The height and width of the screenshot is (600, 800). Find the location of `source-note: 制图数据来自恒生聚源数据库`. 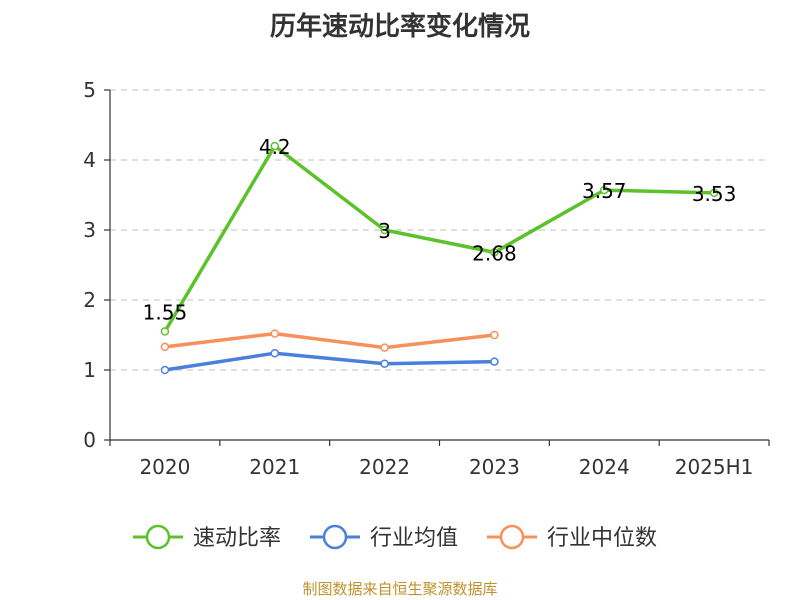

source-note: 制图数据来自恒生聚源数据库 is located at coordinates (400, 589).